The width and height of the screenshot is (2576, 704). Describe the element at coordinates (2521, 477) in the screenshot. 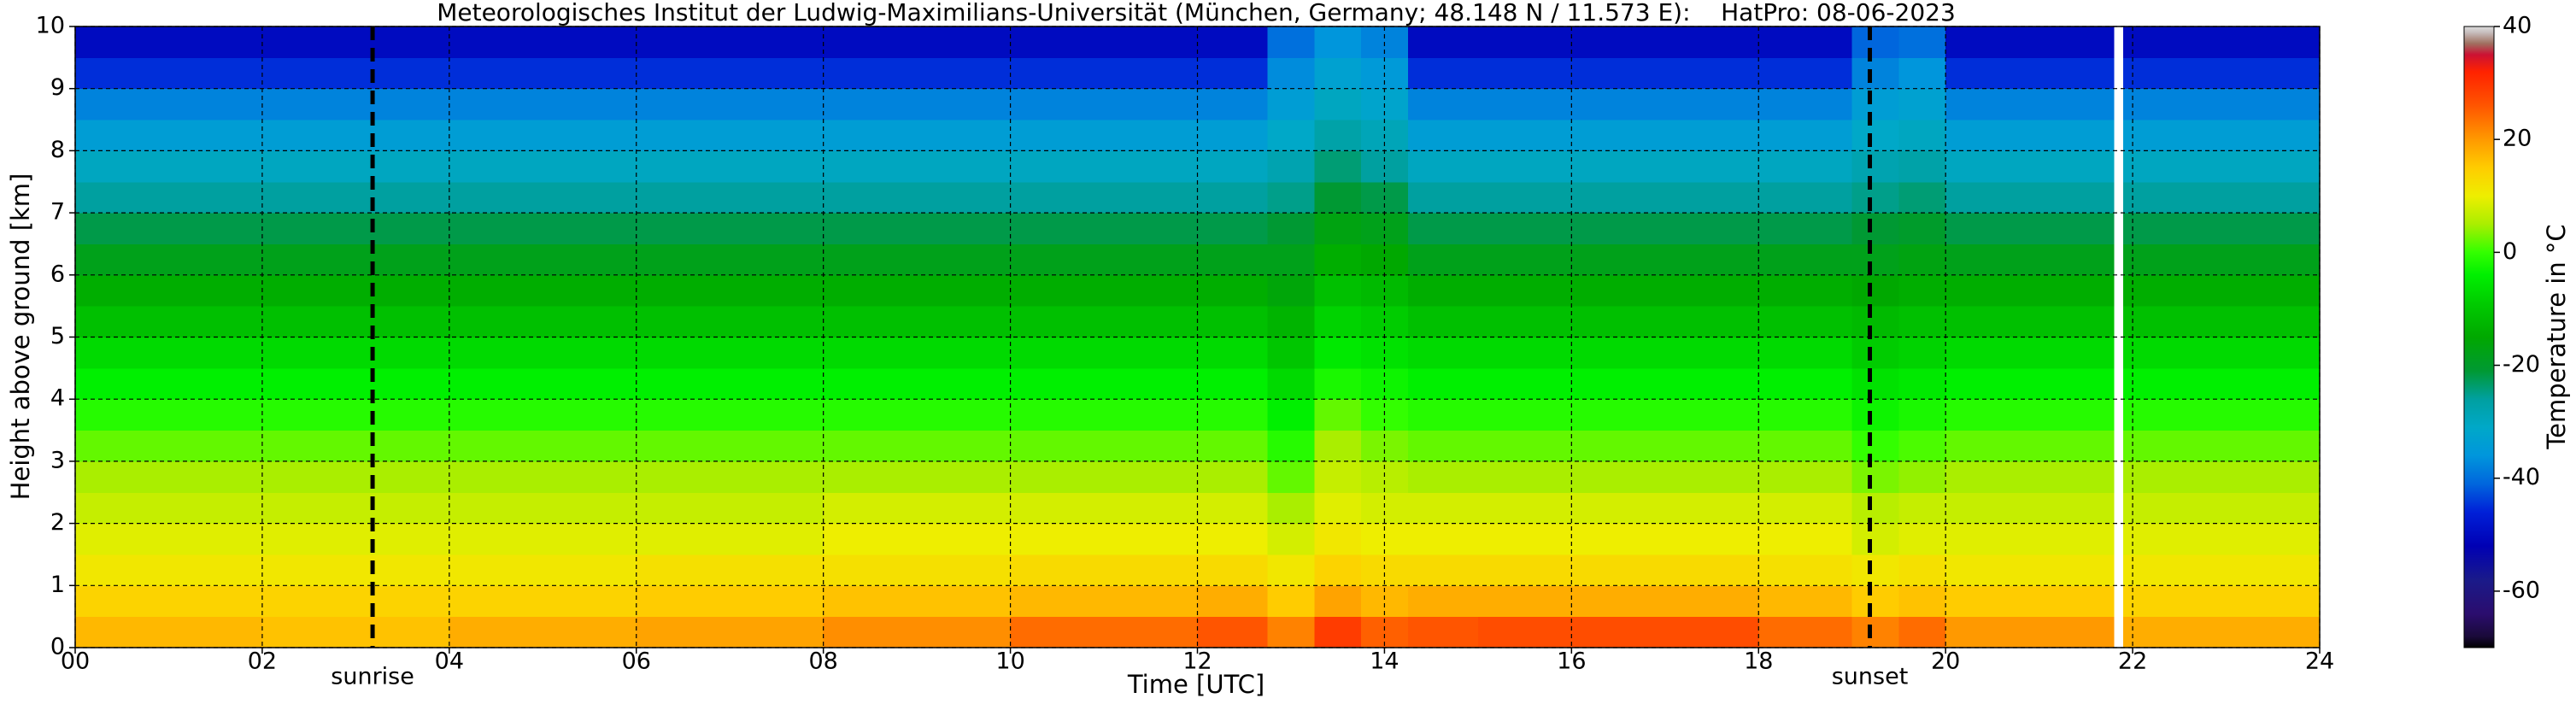

I see `colorbar-tick-label: -40` at that location.